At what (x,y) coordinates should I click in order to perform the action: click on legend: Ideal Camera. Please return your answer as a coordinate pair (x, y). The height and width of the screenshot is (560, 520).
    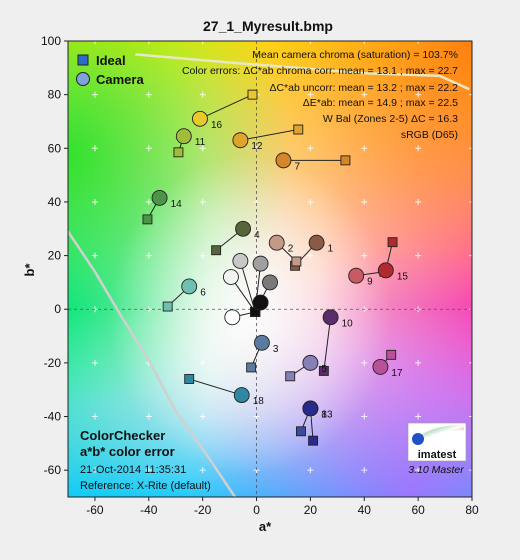
    Looking at the image, I should click on (110, 70).